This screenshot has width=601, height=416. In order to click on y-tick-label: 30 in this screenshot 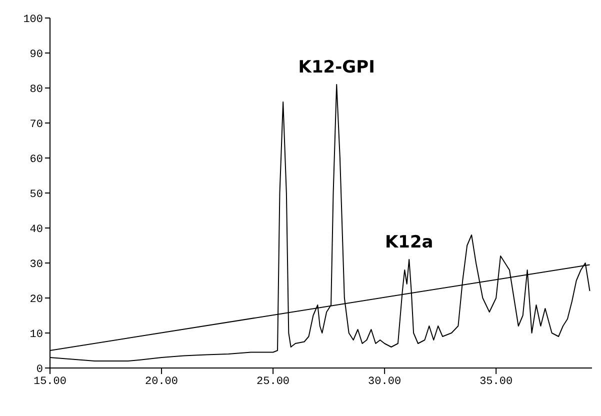, I will do `click(36, 264)`.